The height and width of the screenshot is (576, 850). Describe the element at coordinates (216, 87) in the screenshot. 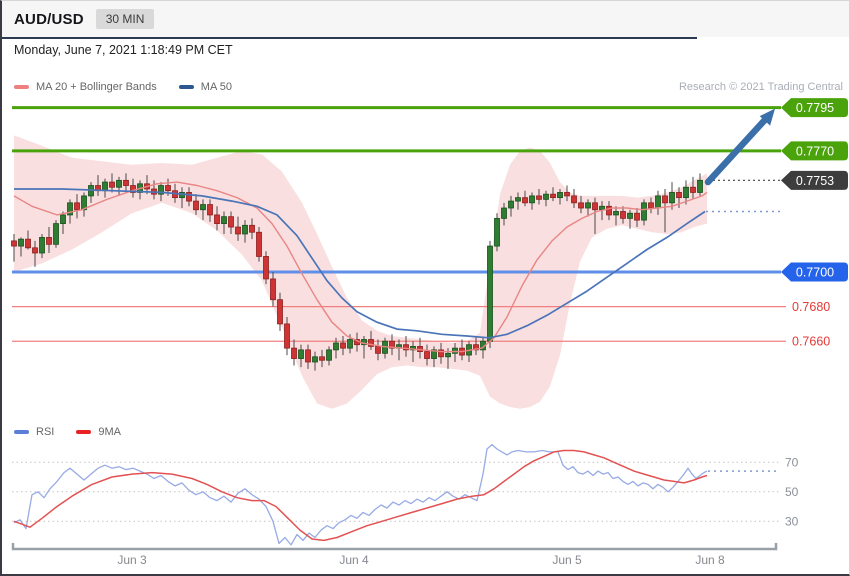

I see `legend-label-ma50: MA 50` at that location.